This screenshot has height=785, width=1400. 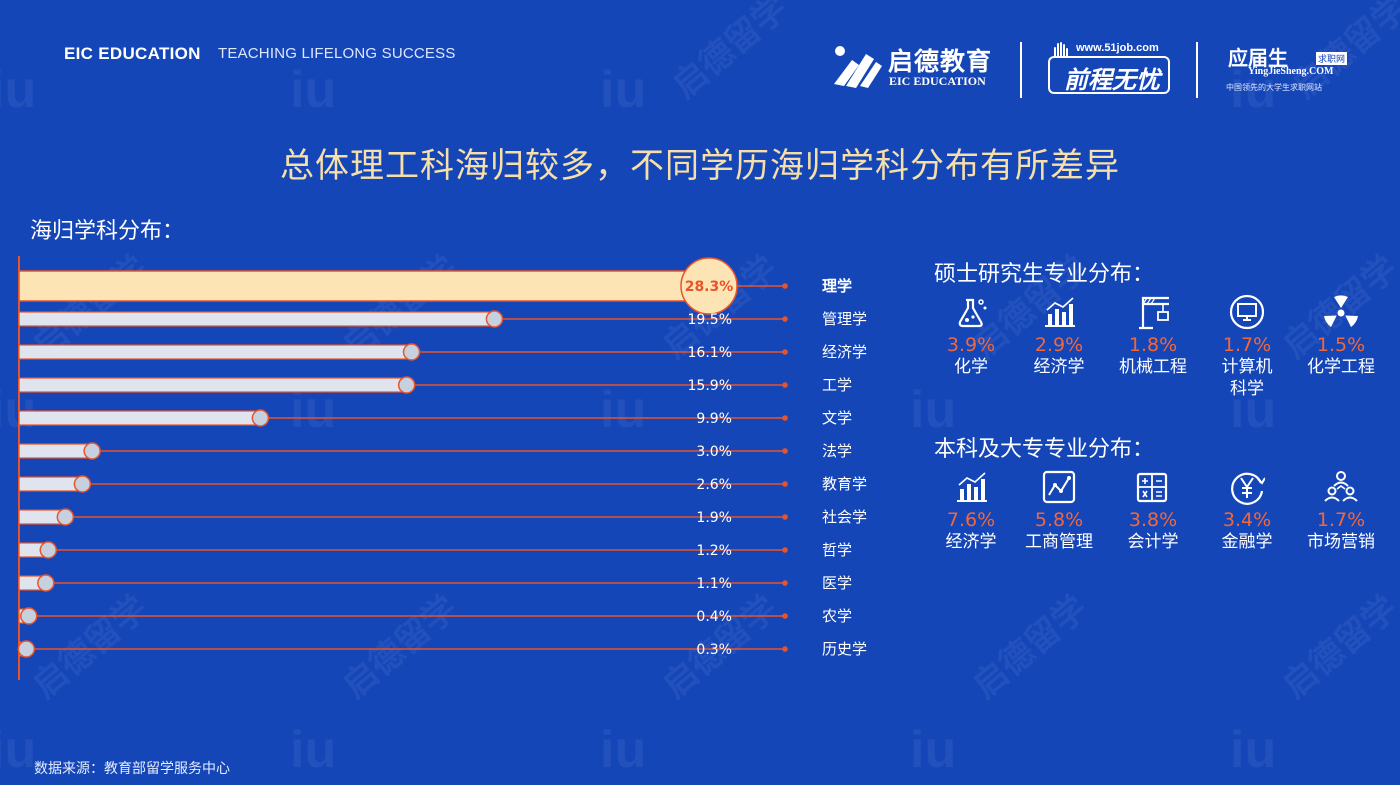 I want to click on brand-name: EIC EDUCATION, so click(x=132, y=53).